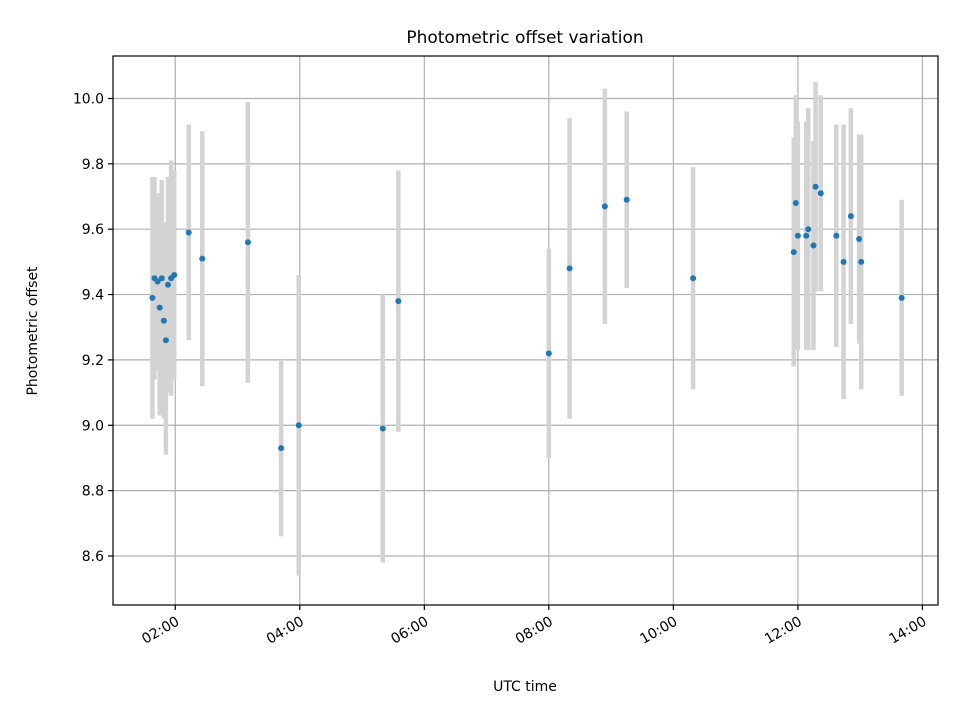  I want to click on y-tick-label: 9.6, so click(93, 230).